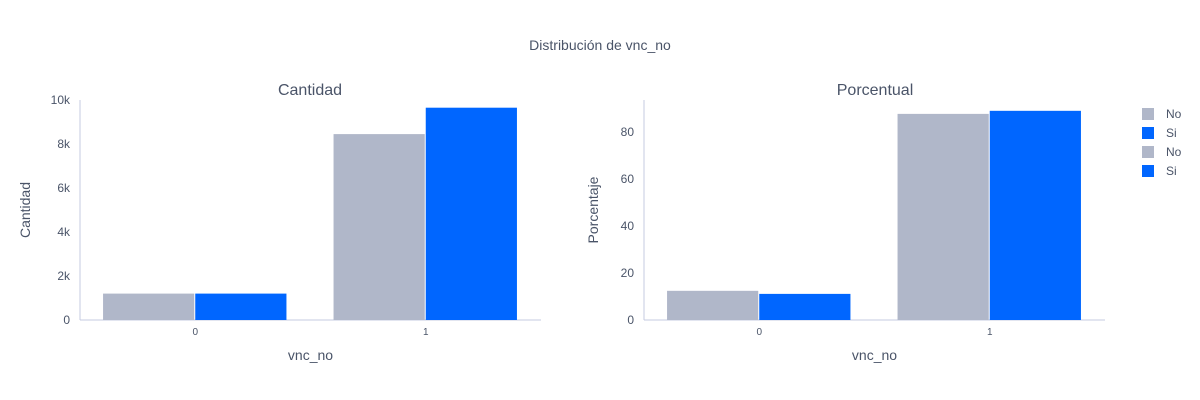  Describe the element at coordinates (593, 209) in the screenshot. I see `y-axis-title: Porcentaje` at that location.